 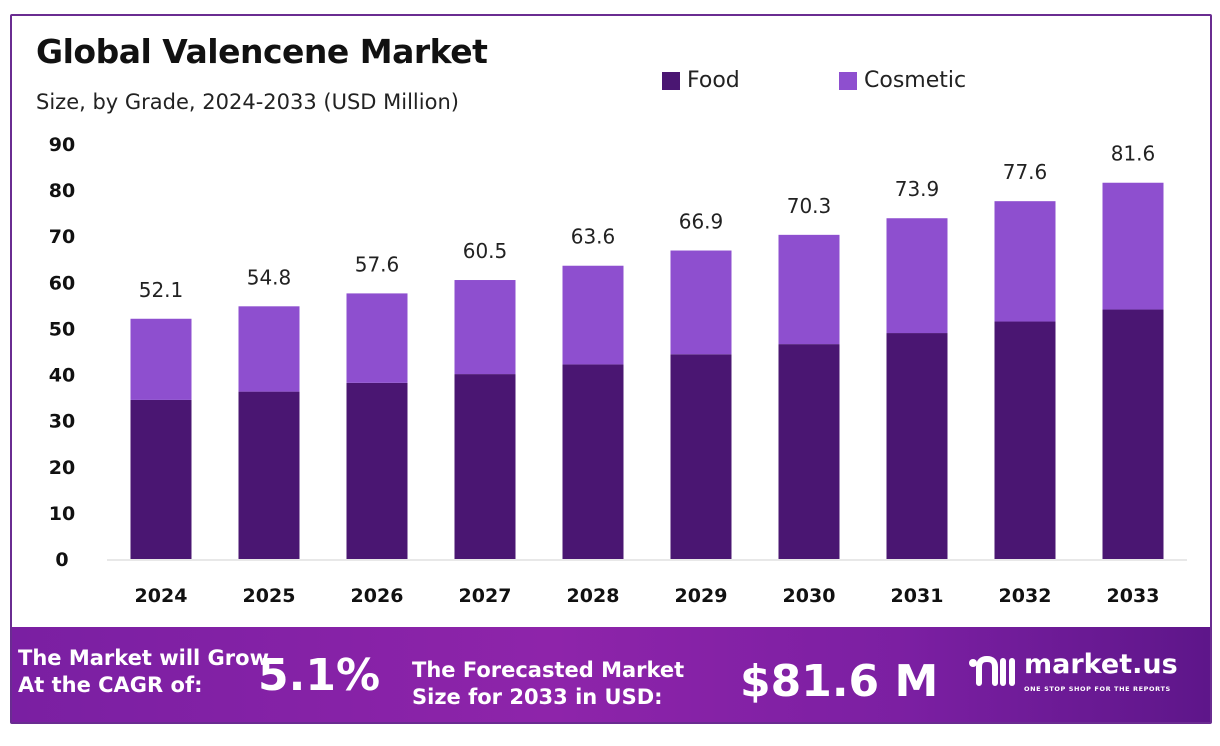 I want to click on chart-title: Global Valencene Market, so click(x=262, y=51).